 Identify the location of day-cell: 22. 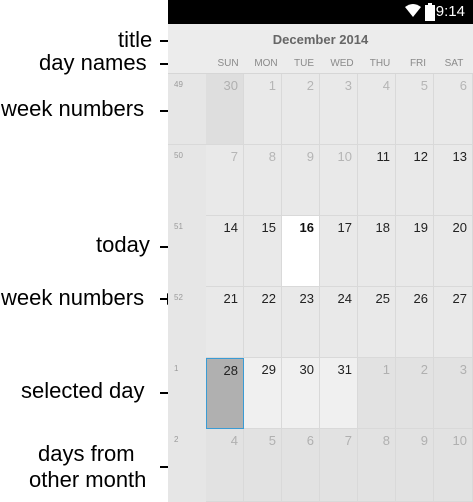
(263, 322).